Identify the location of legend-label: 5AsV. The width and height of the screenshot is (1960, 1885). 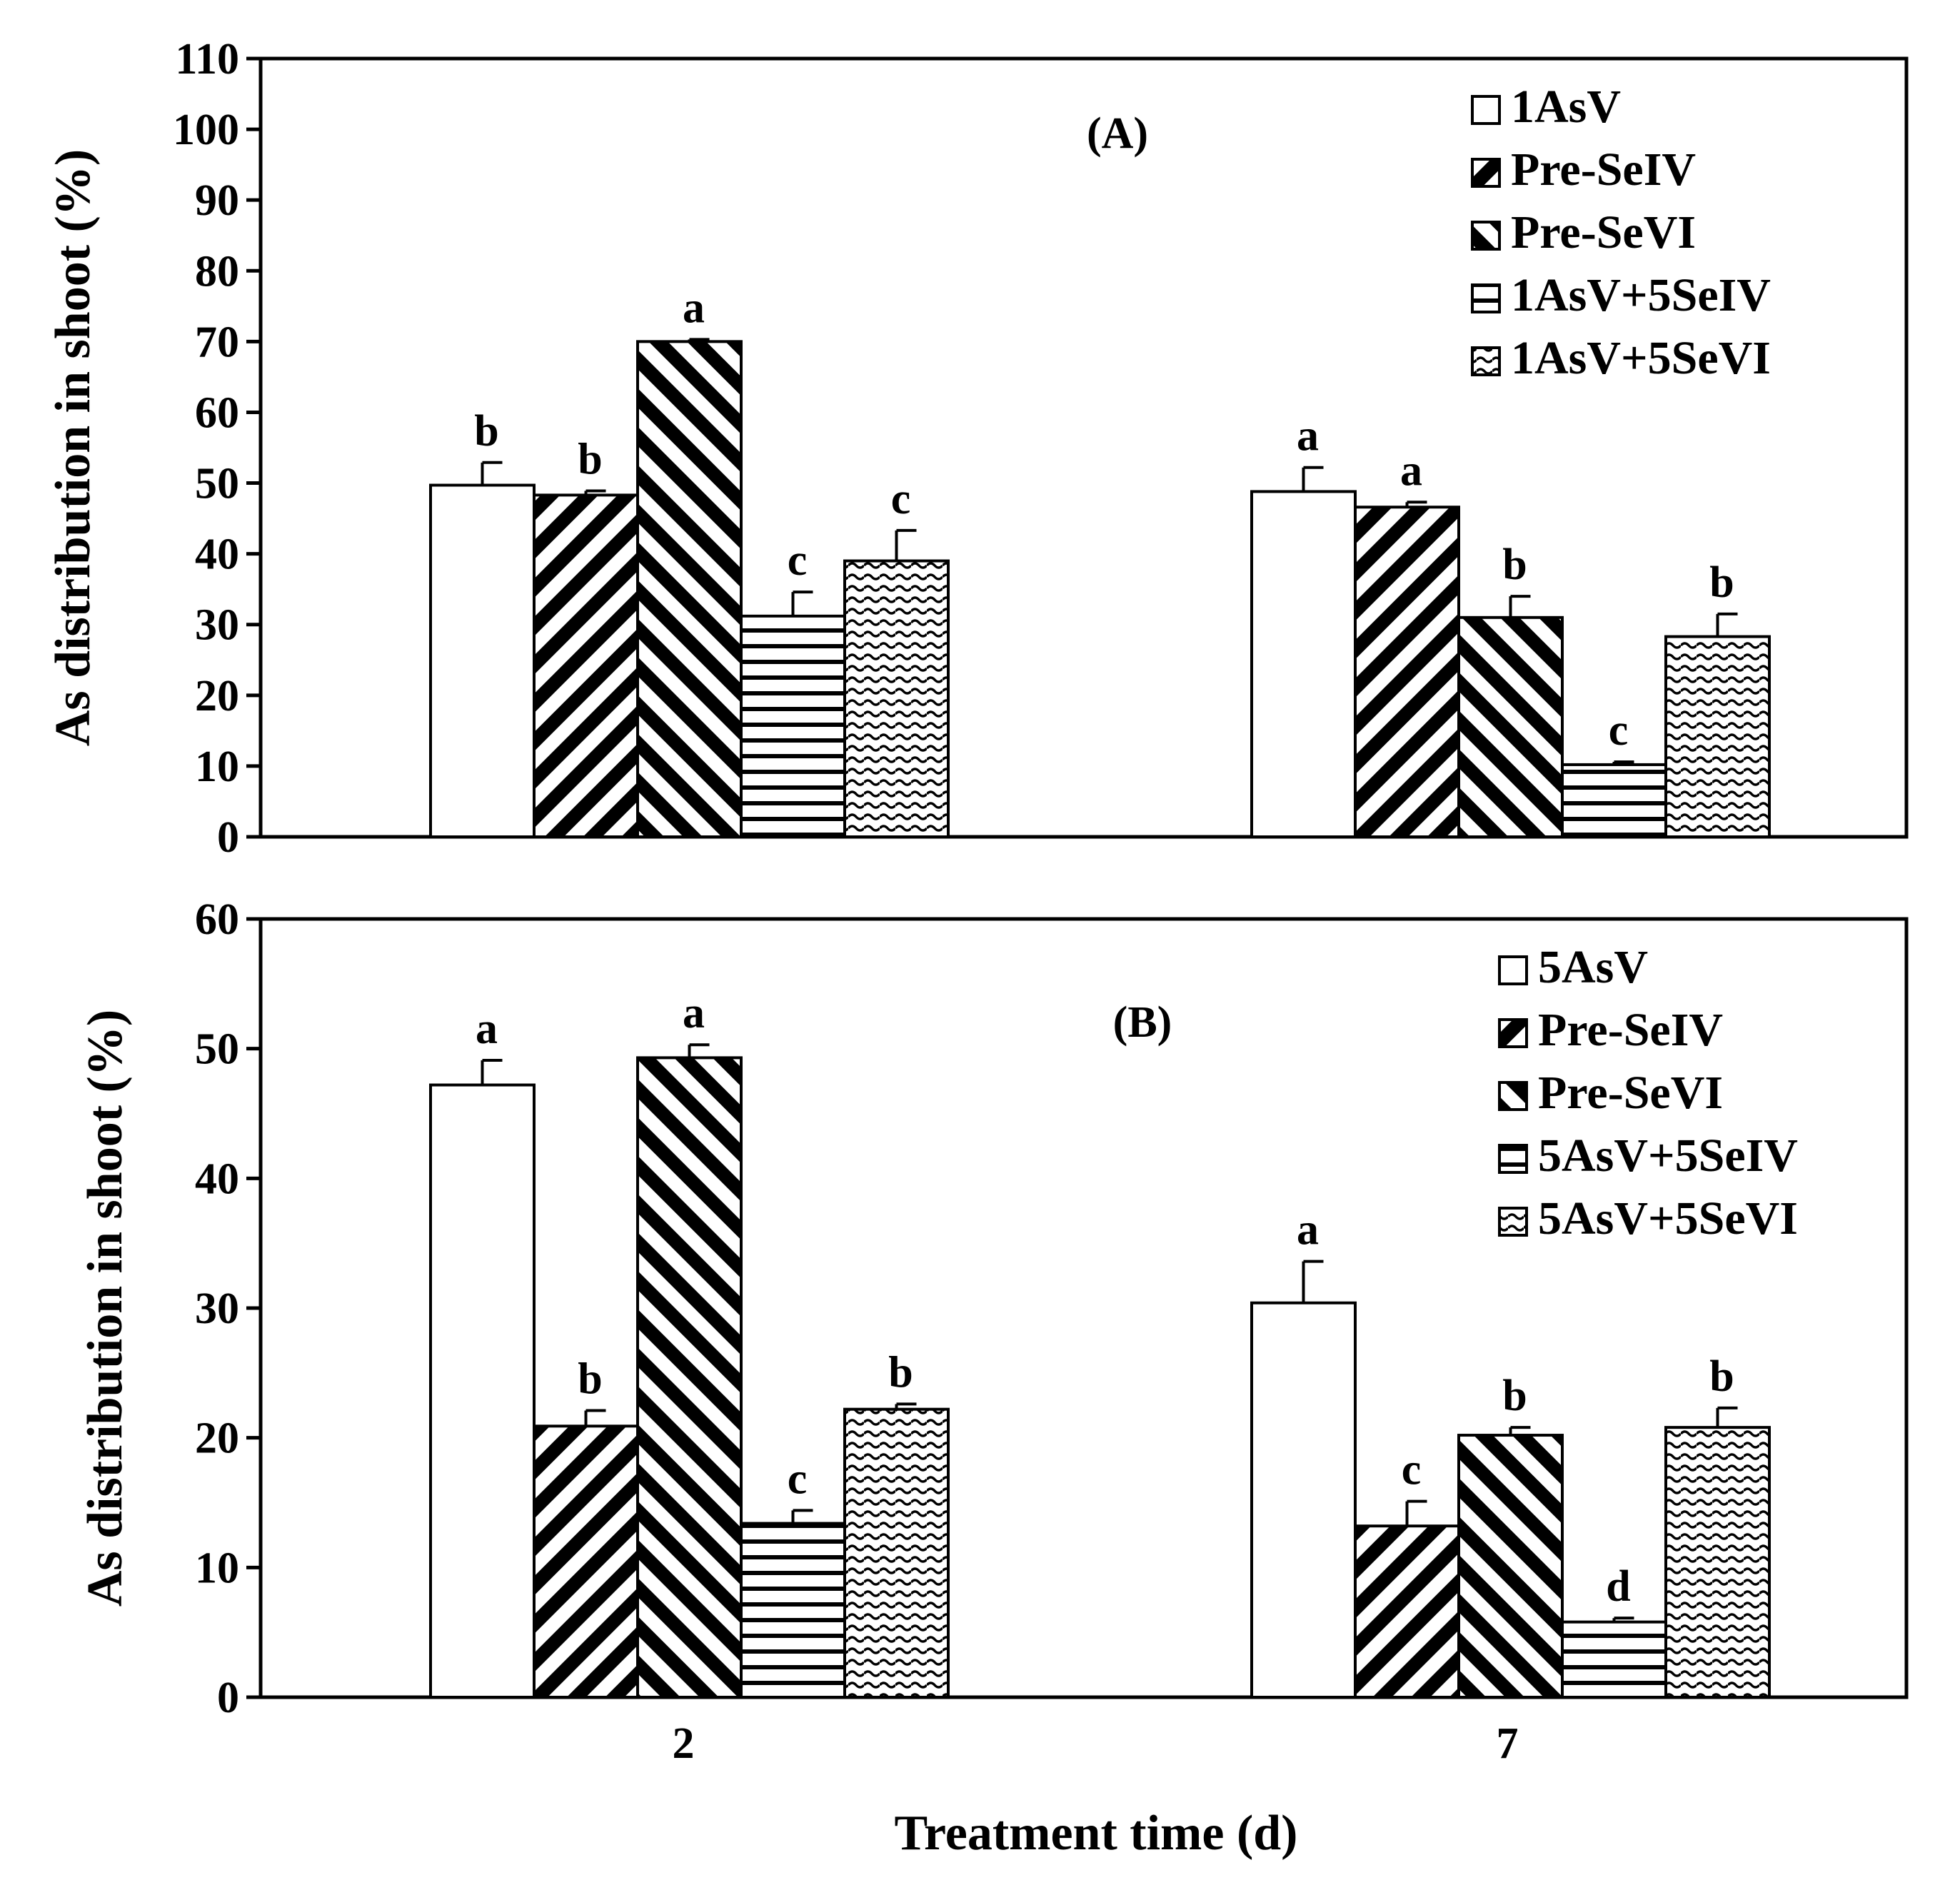
(1593, 967).